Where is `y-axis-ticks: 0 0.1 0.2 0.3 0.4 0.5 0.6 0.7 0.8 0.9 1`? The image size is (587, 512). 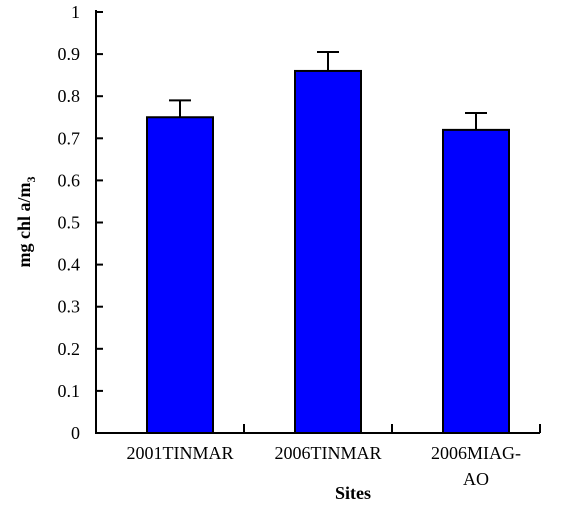 y-axis-ticks: 0 0.1 0.2 0.3 0.4 0.5 0.6 0.7 0.8 0.9 1 is located at coordinates (80, 222).